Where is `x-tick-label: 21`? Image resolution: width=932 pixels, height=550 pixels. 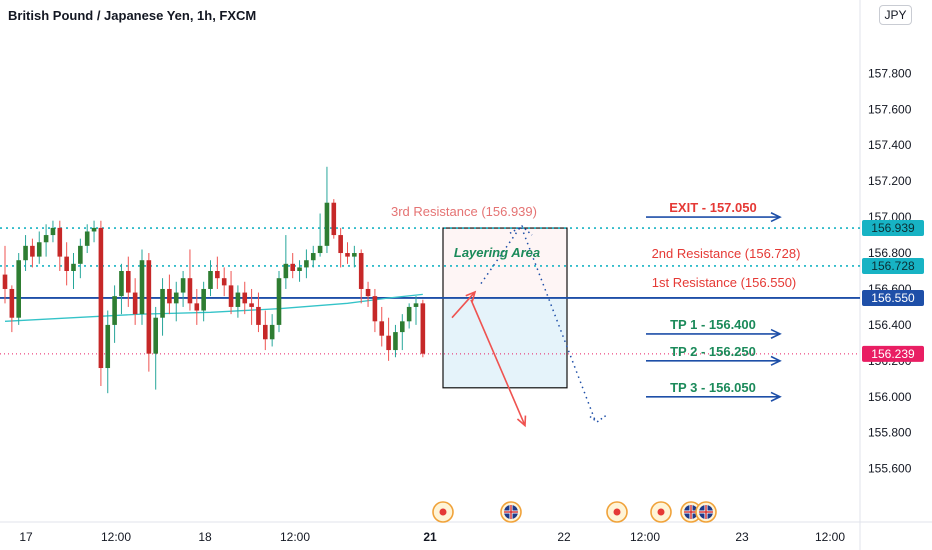
x-tick-label: 21 is located at coordinates (430, 537).